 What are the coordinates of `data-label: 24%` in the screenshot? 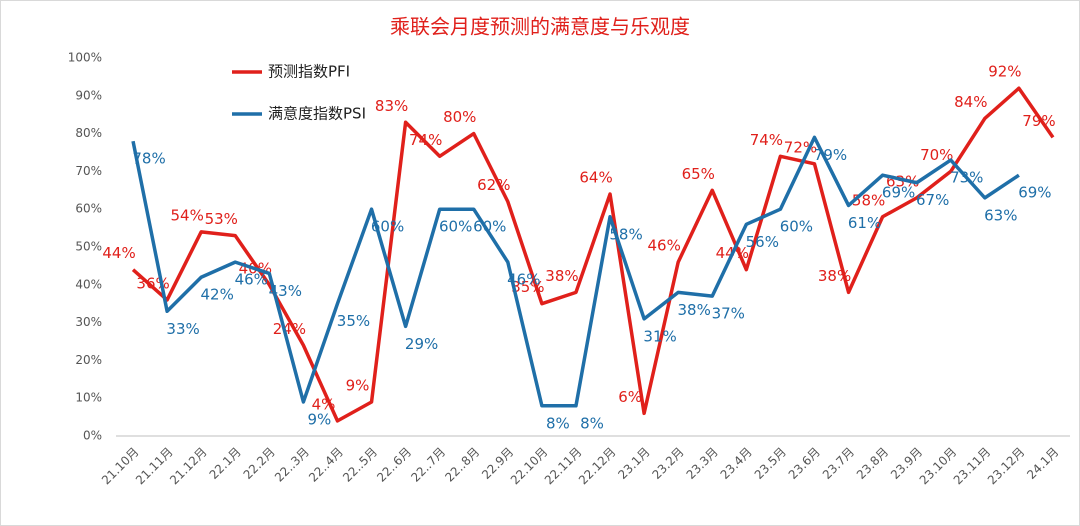 It's located at (289, 329).